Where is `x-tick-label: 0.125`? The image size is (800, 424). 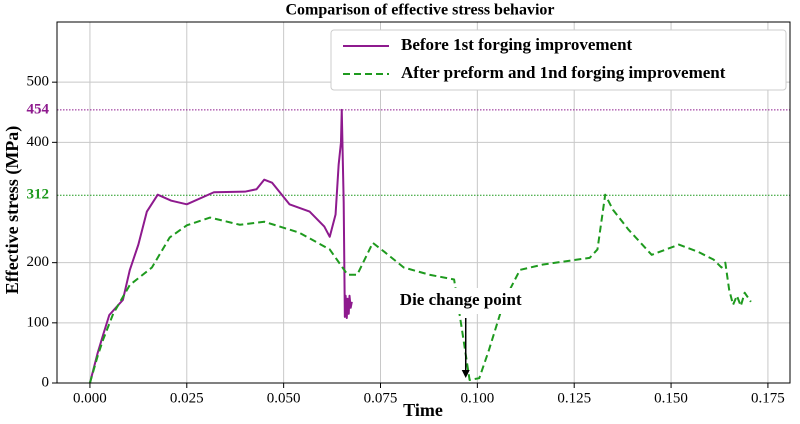
x-tick-label: 0.125 is located at coordinates (574, 398).